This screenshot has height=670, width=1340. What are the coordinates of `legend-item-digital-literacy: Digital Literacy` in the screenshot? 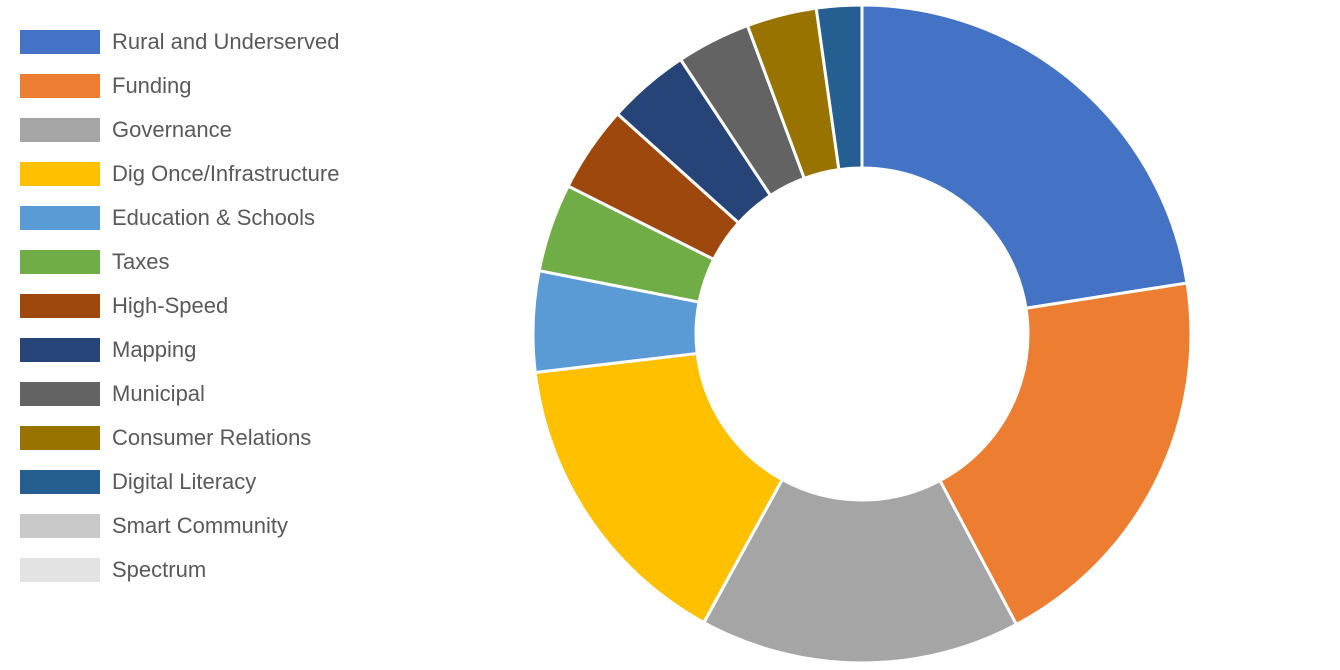 It's located at (179, 482).